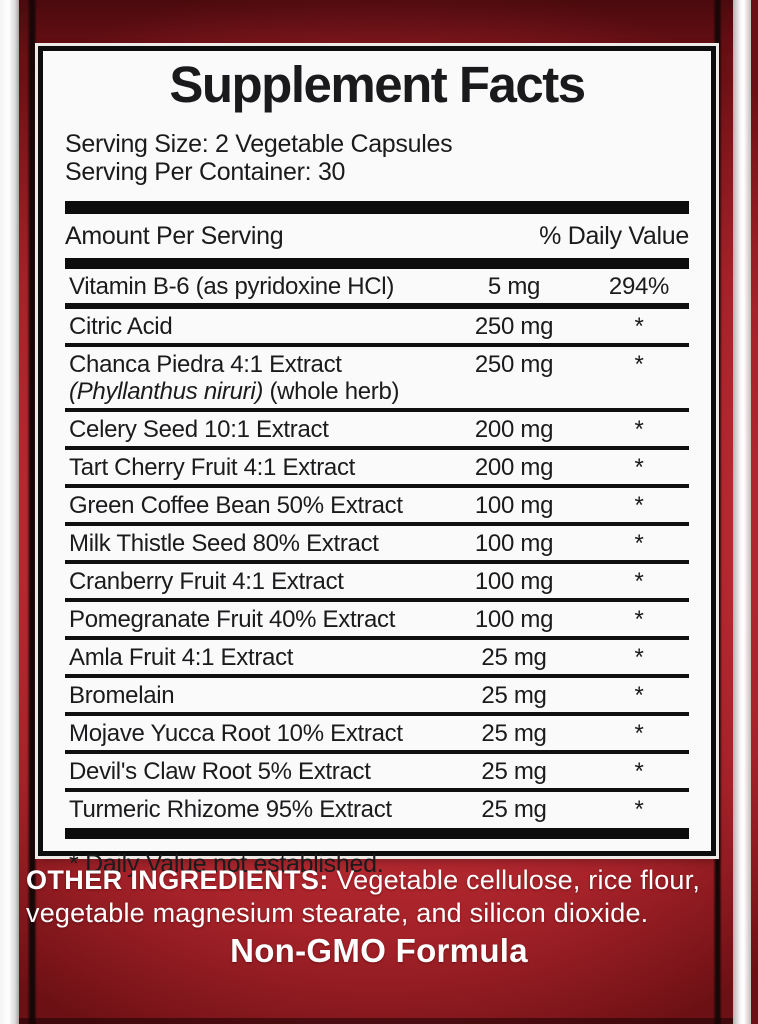 The image size is (758, 1024). Describe the element at coordinates (514, 286) in the screenshot. I see `ingredient-amount: 5 mg` at that location.